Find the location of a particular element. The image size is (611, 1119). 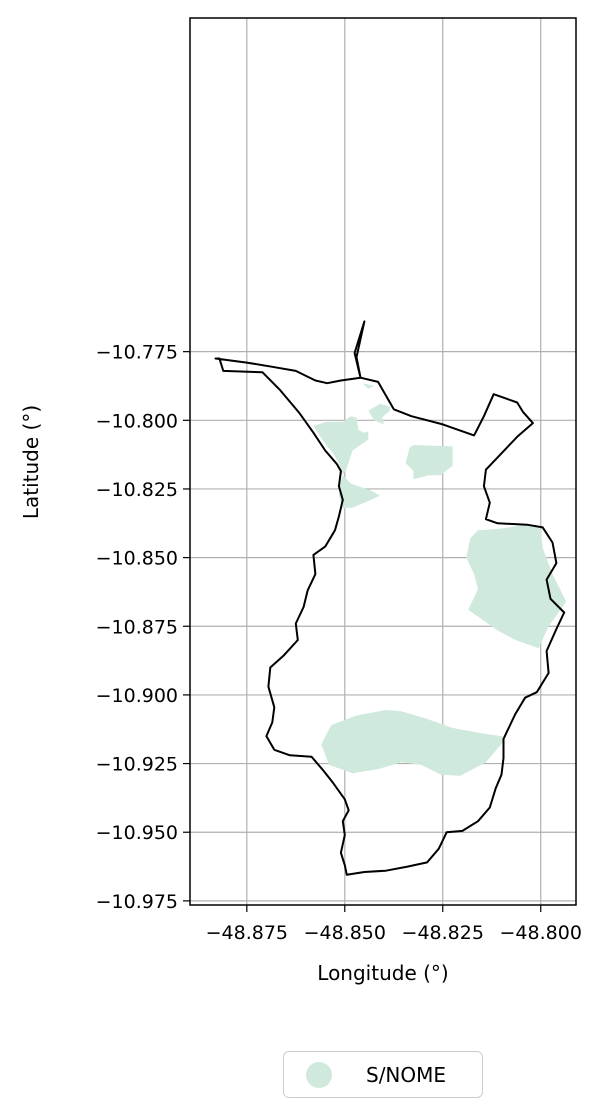

x-tick-label: −48.850 is located at coordinates (345, 933).